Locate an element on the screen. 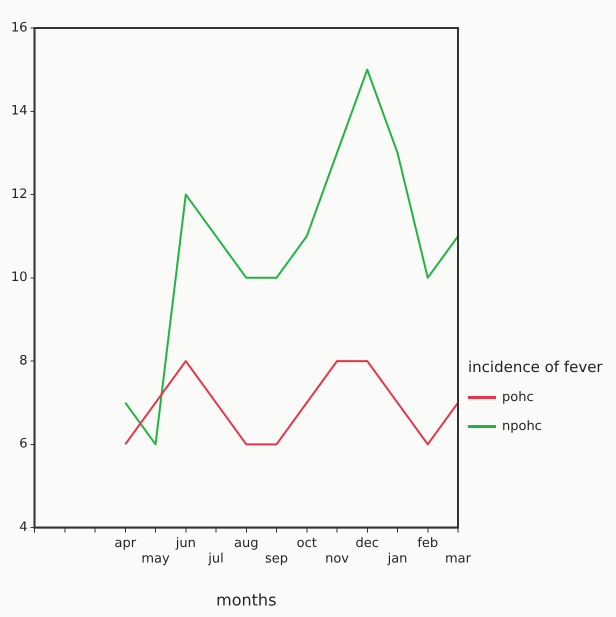 The height and width of the screenshot is (617, 616). x-tick-label: mar is located at coordinates (458, 558).